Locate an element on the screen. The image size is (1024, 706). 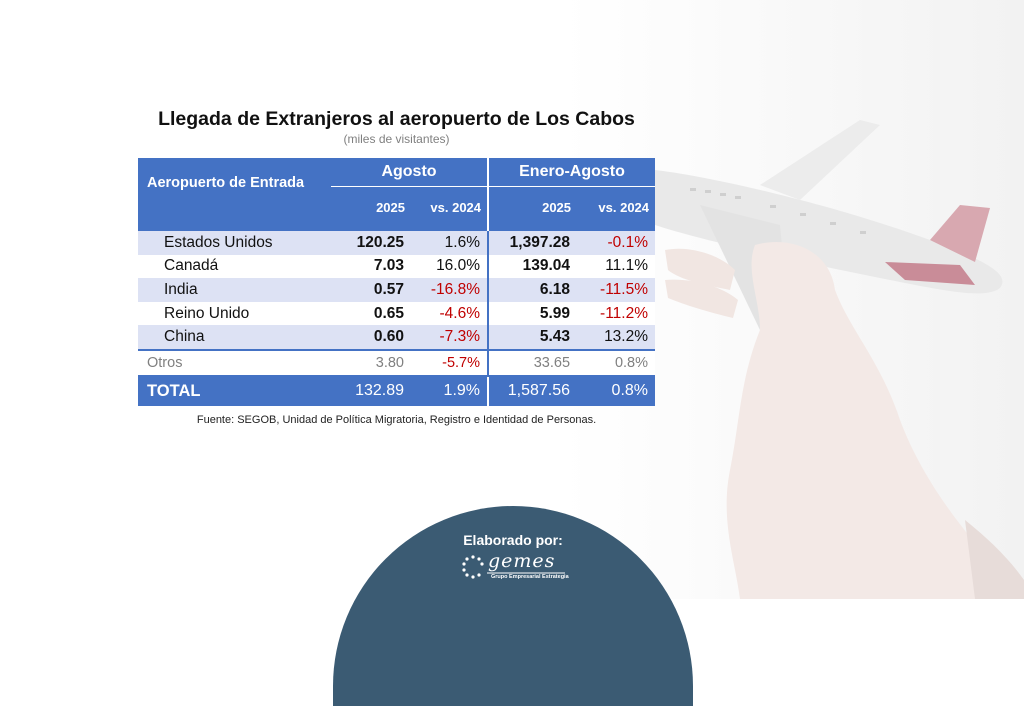
header-agosto-vs: vs. 2024 is located at coordinates (450, 208).